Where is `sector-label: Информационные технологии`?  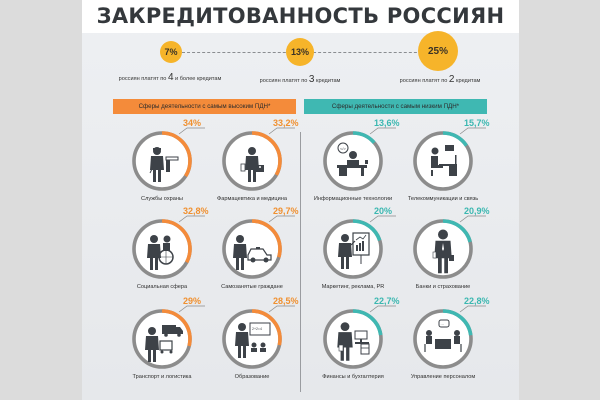
sector-label: Информационные технологии is located at coordinates (353, 199).